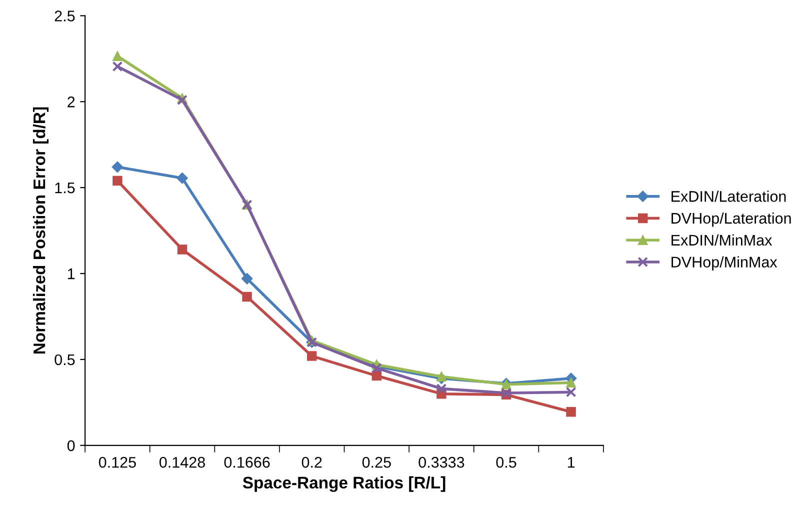 This screenshot has height=524, width=810. Describe the element at coordinates (182, 462) in the screenshot. I see `x-tick-label: 0.1428` at that location.